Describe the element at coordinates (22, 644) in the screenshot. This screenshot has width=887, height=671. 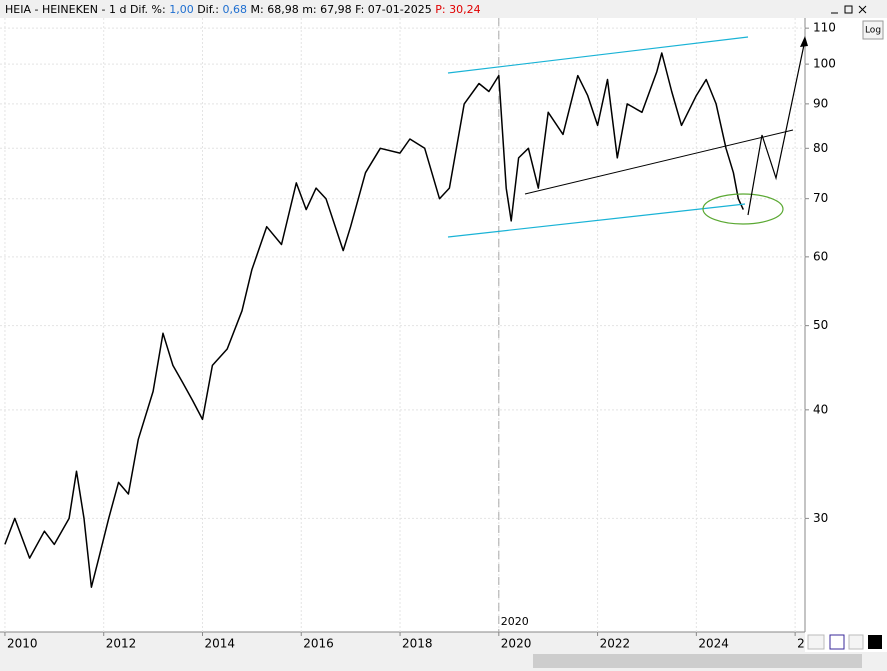
I see `x-tick-label: 2010` at that location.